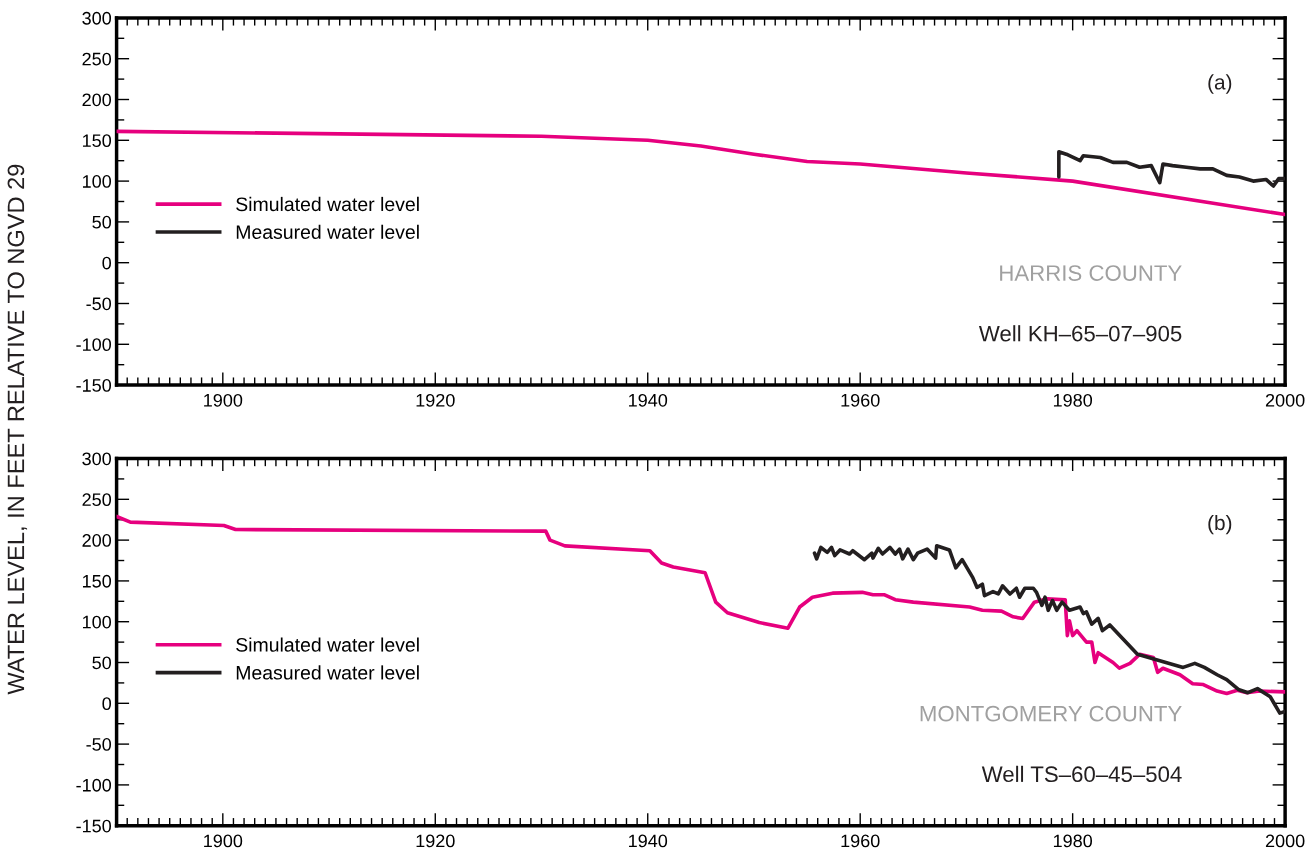 This screenshot has width=1310, height=853. What do you see at coordinates (1220, 84) in the screenshot?
I see `annotation: (a)` at bounding box center [1220, 84].